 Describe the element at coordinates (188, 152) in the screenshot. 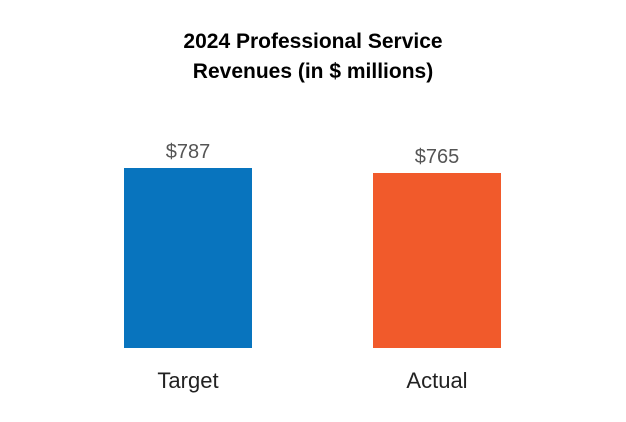

I see `data-label-target: $787` at that location.